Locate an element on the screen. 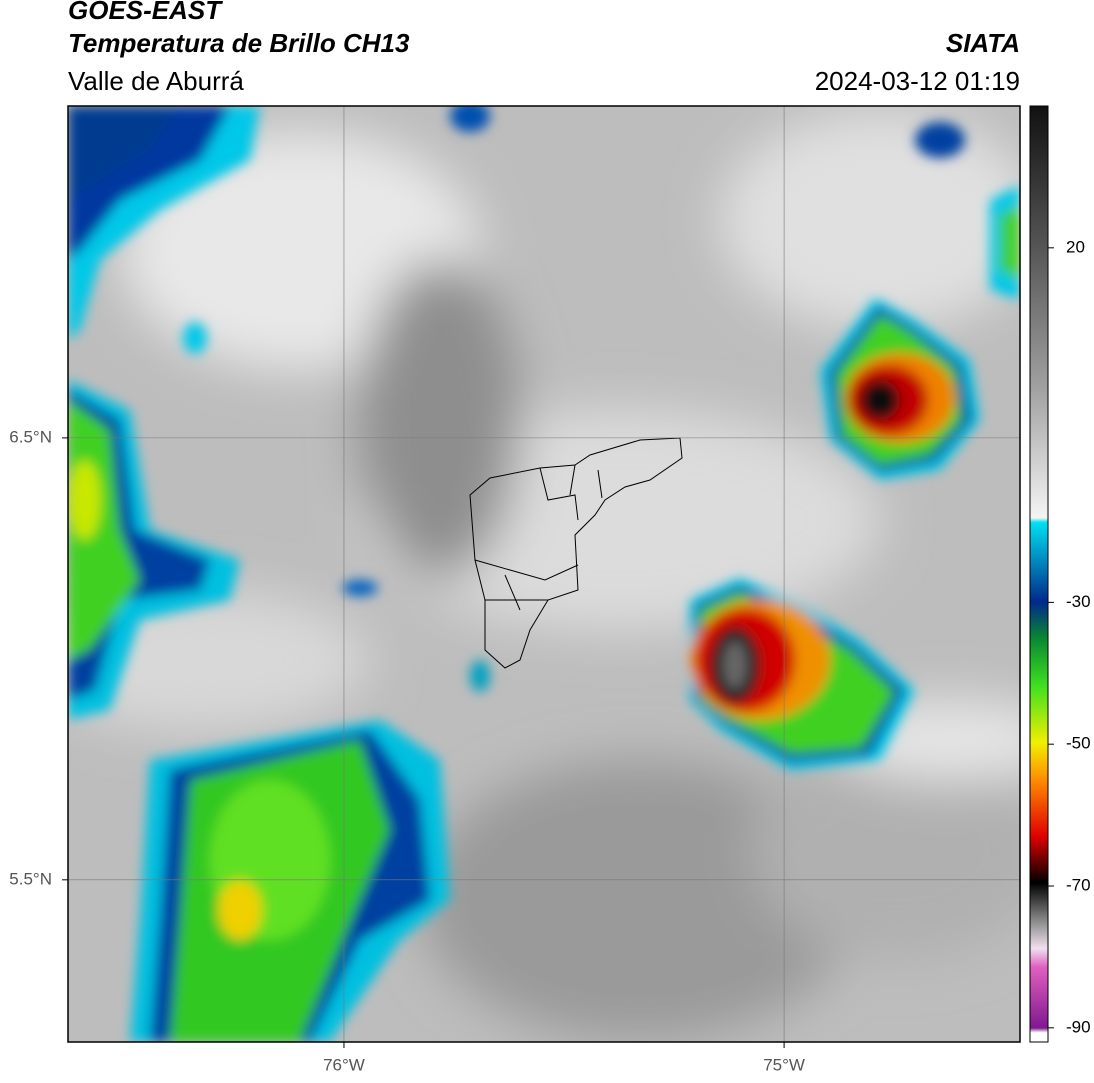 The image size is (1094, 1083). colorbar-tick-label: -90 is located at coordinates (1078, 1026).